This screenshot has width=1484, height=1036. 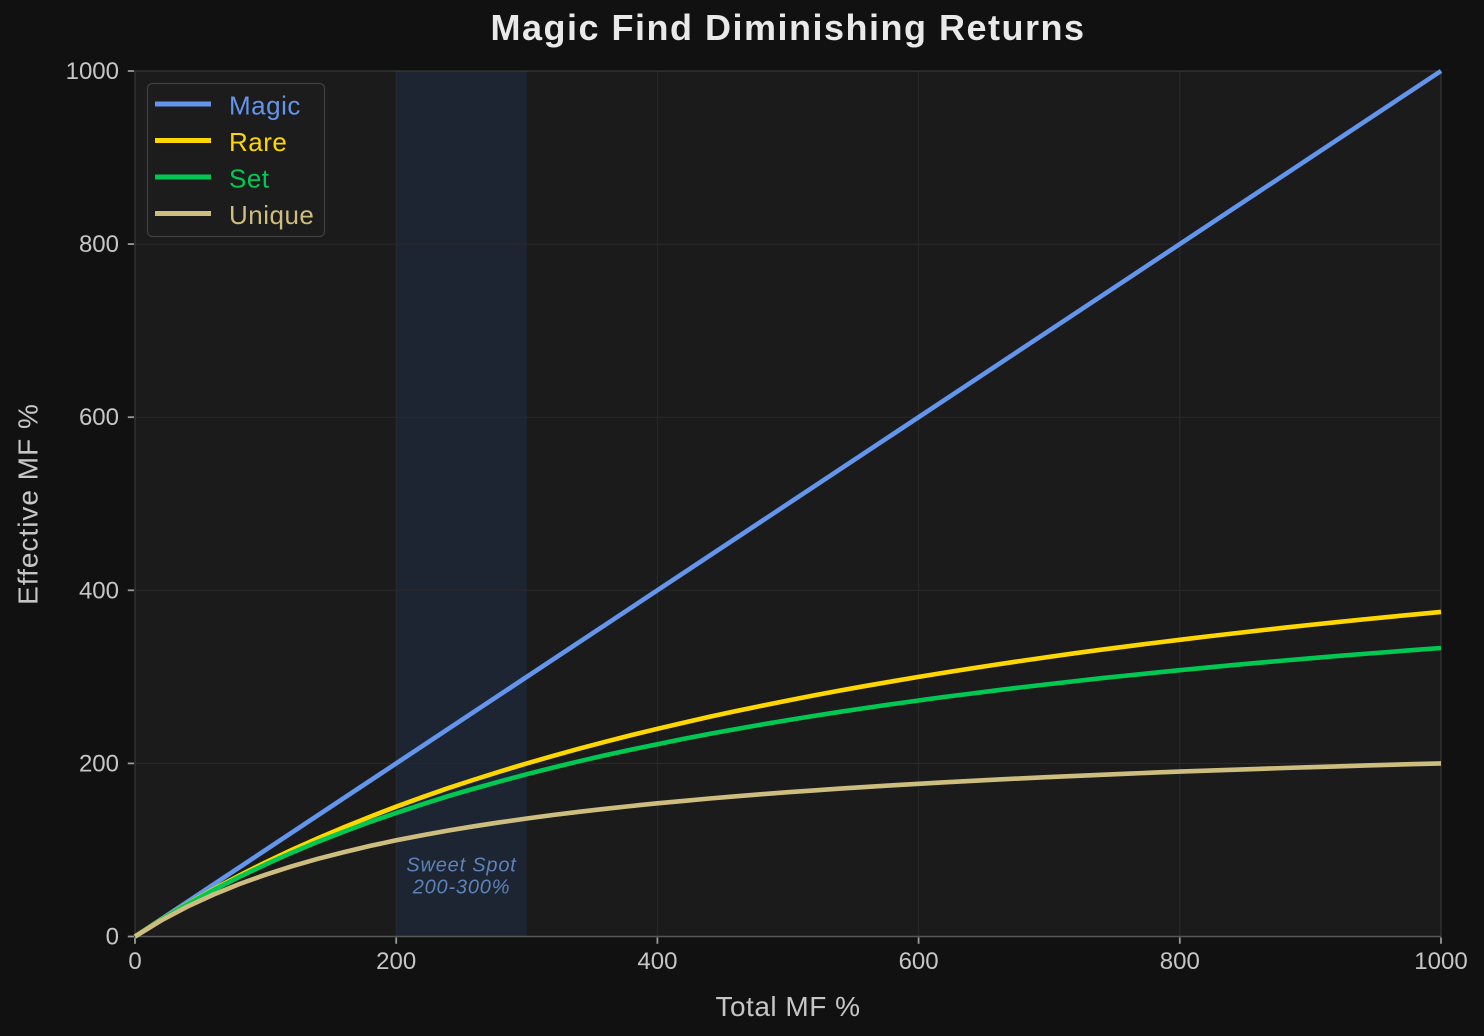 What do you see at coordinates (787, 27) in the screenshot?
I see `svg-text: Magic Find Diminishing Returns` at bounding box center [787, 27].